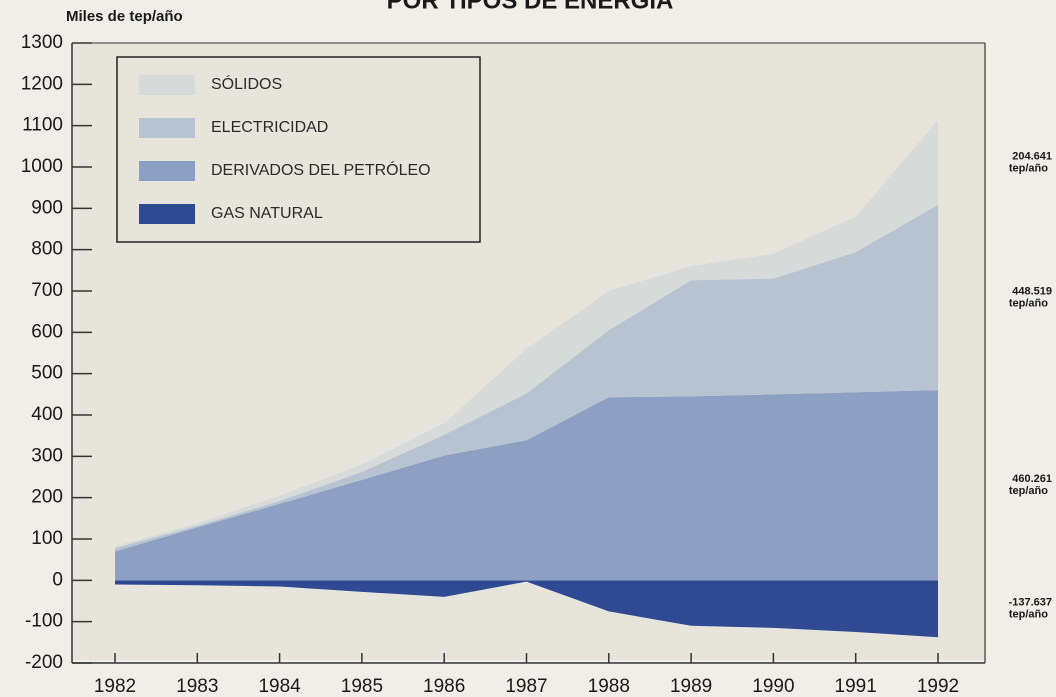  I want to click on y-tick-label: 200, so click(47, 497).